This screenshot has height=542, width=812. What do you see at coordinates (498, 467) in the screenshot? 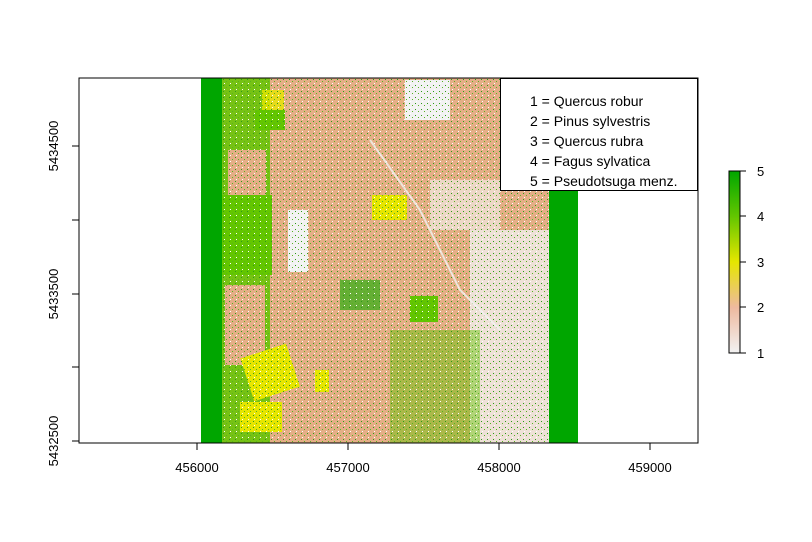
I see `x-tick-label: 458000` at bounding box center [498, 467].